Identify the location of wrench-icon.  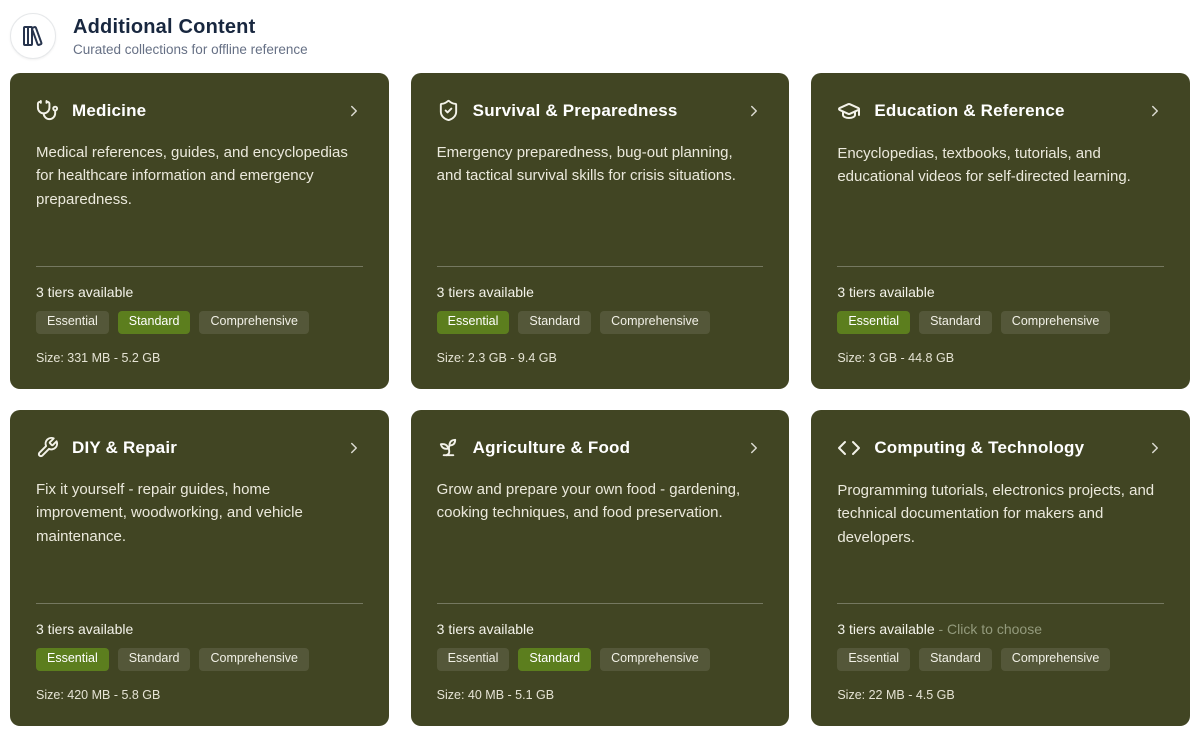
(47, 447).